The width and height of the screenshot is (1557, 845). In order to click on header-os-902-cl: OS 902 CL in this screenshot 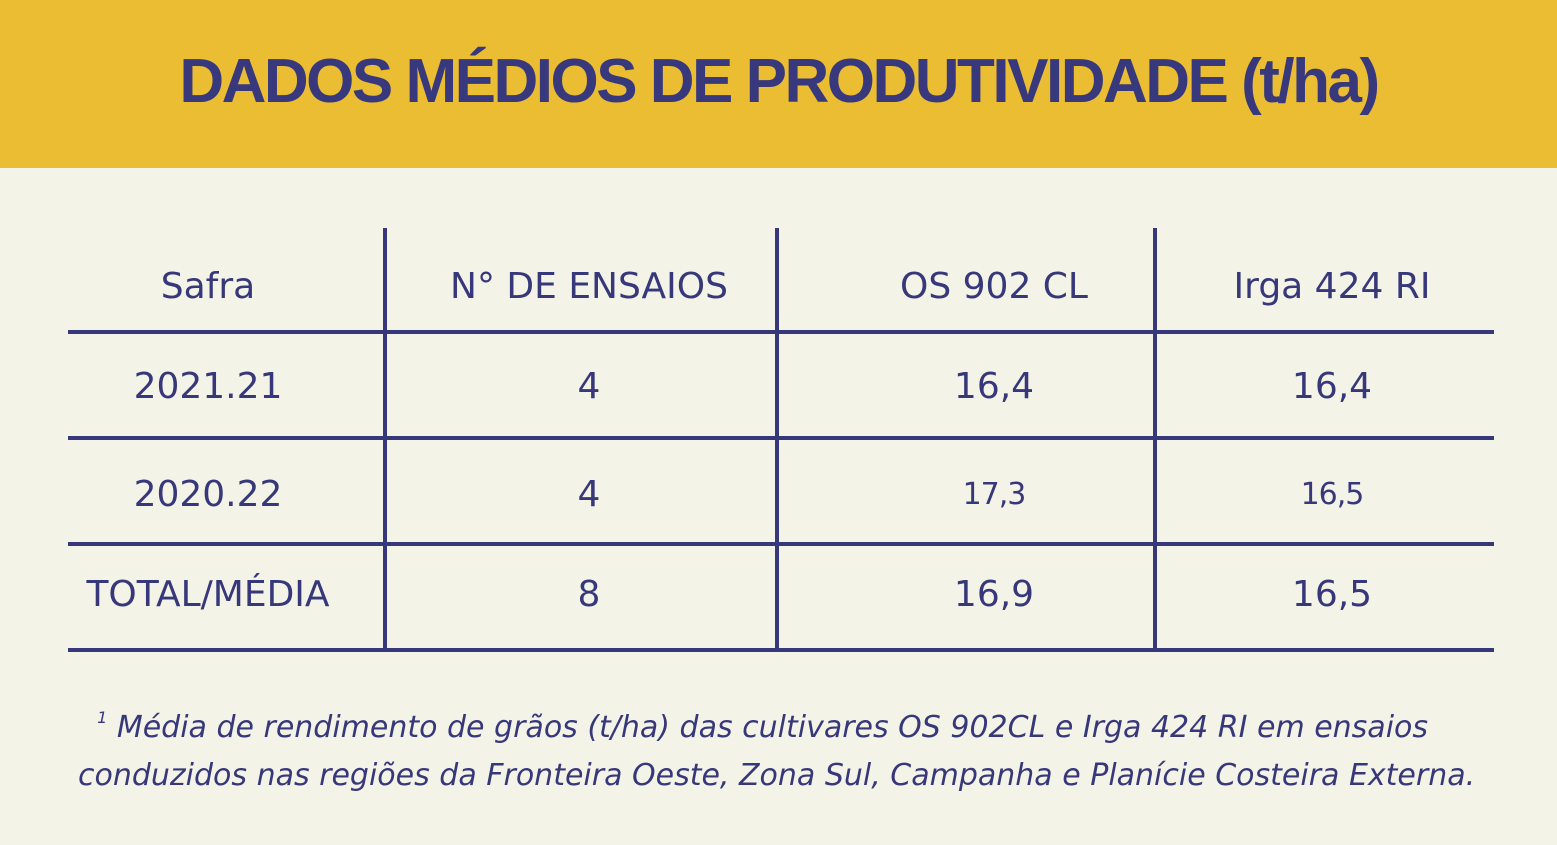, I will do `click(994, 286)`.